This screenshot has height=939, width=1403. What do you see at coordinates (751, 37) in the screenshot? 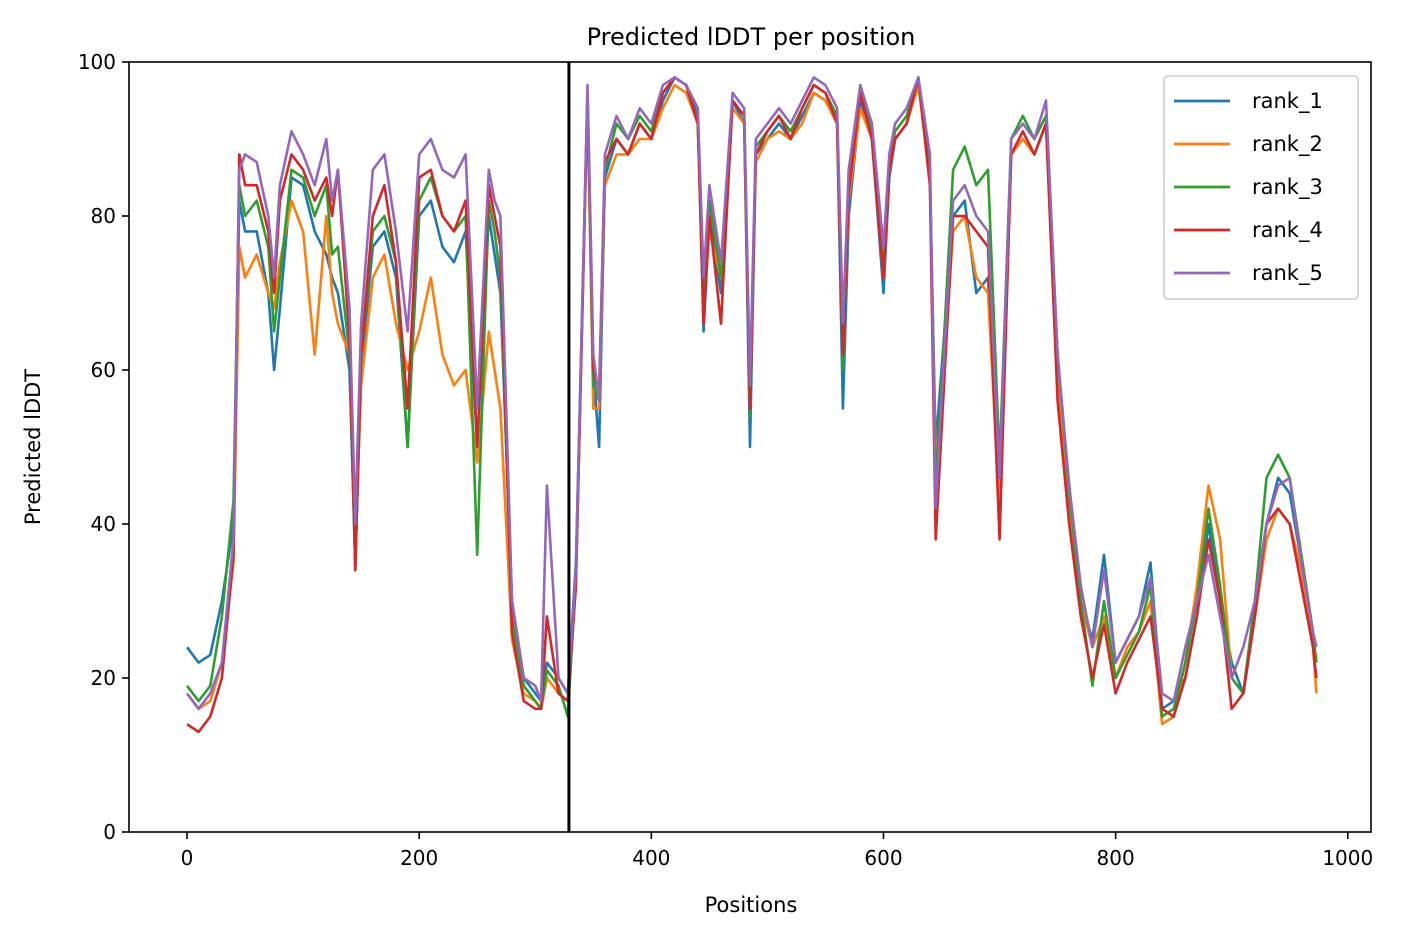
I see `chart-title: Predicted lDDT per position` at bounding box center [751, 37].